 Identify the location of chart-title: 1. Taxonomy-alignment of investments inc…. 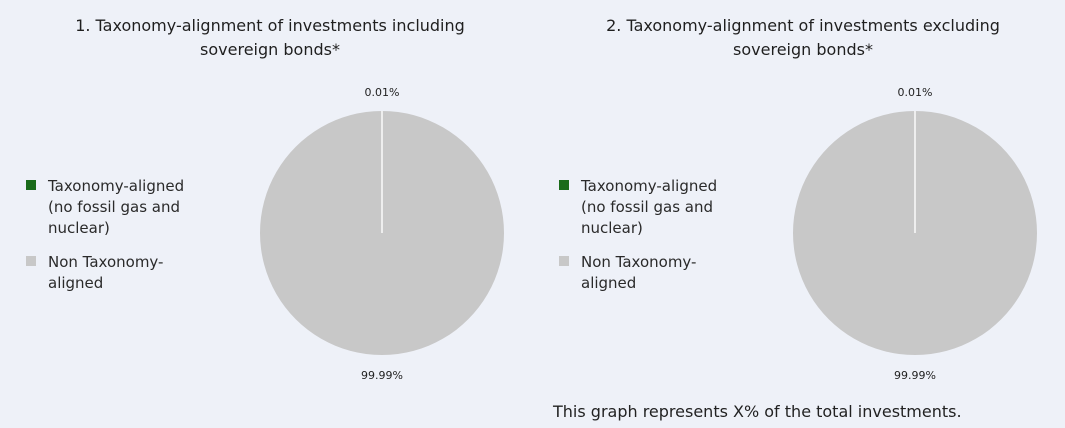
(270, 37).